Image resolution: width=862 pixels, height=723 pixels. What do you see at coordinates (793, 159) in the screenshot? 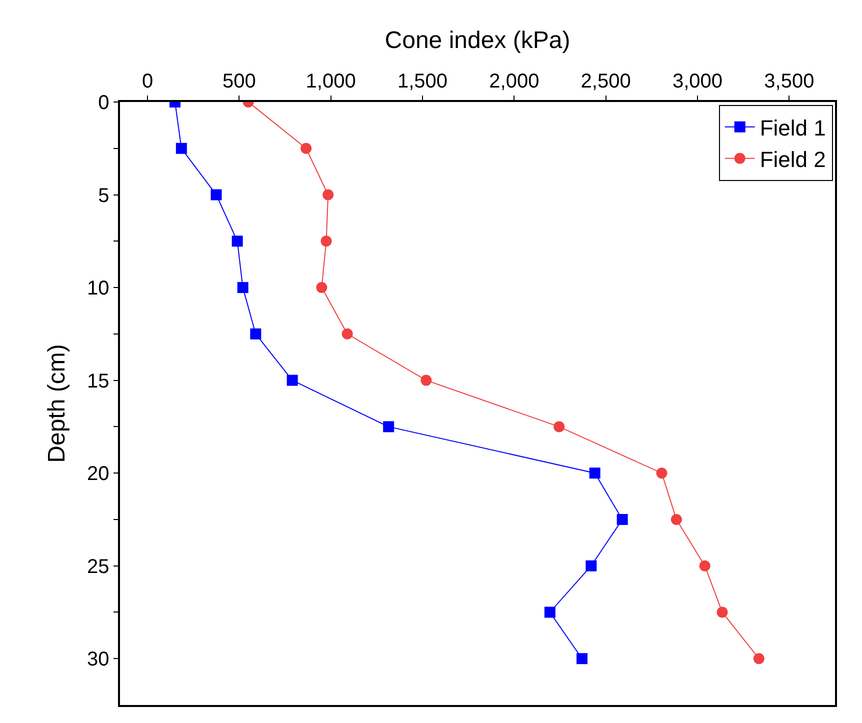
I see `legend-label: Field 2` at bounding box center [793, 159].